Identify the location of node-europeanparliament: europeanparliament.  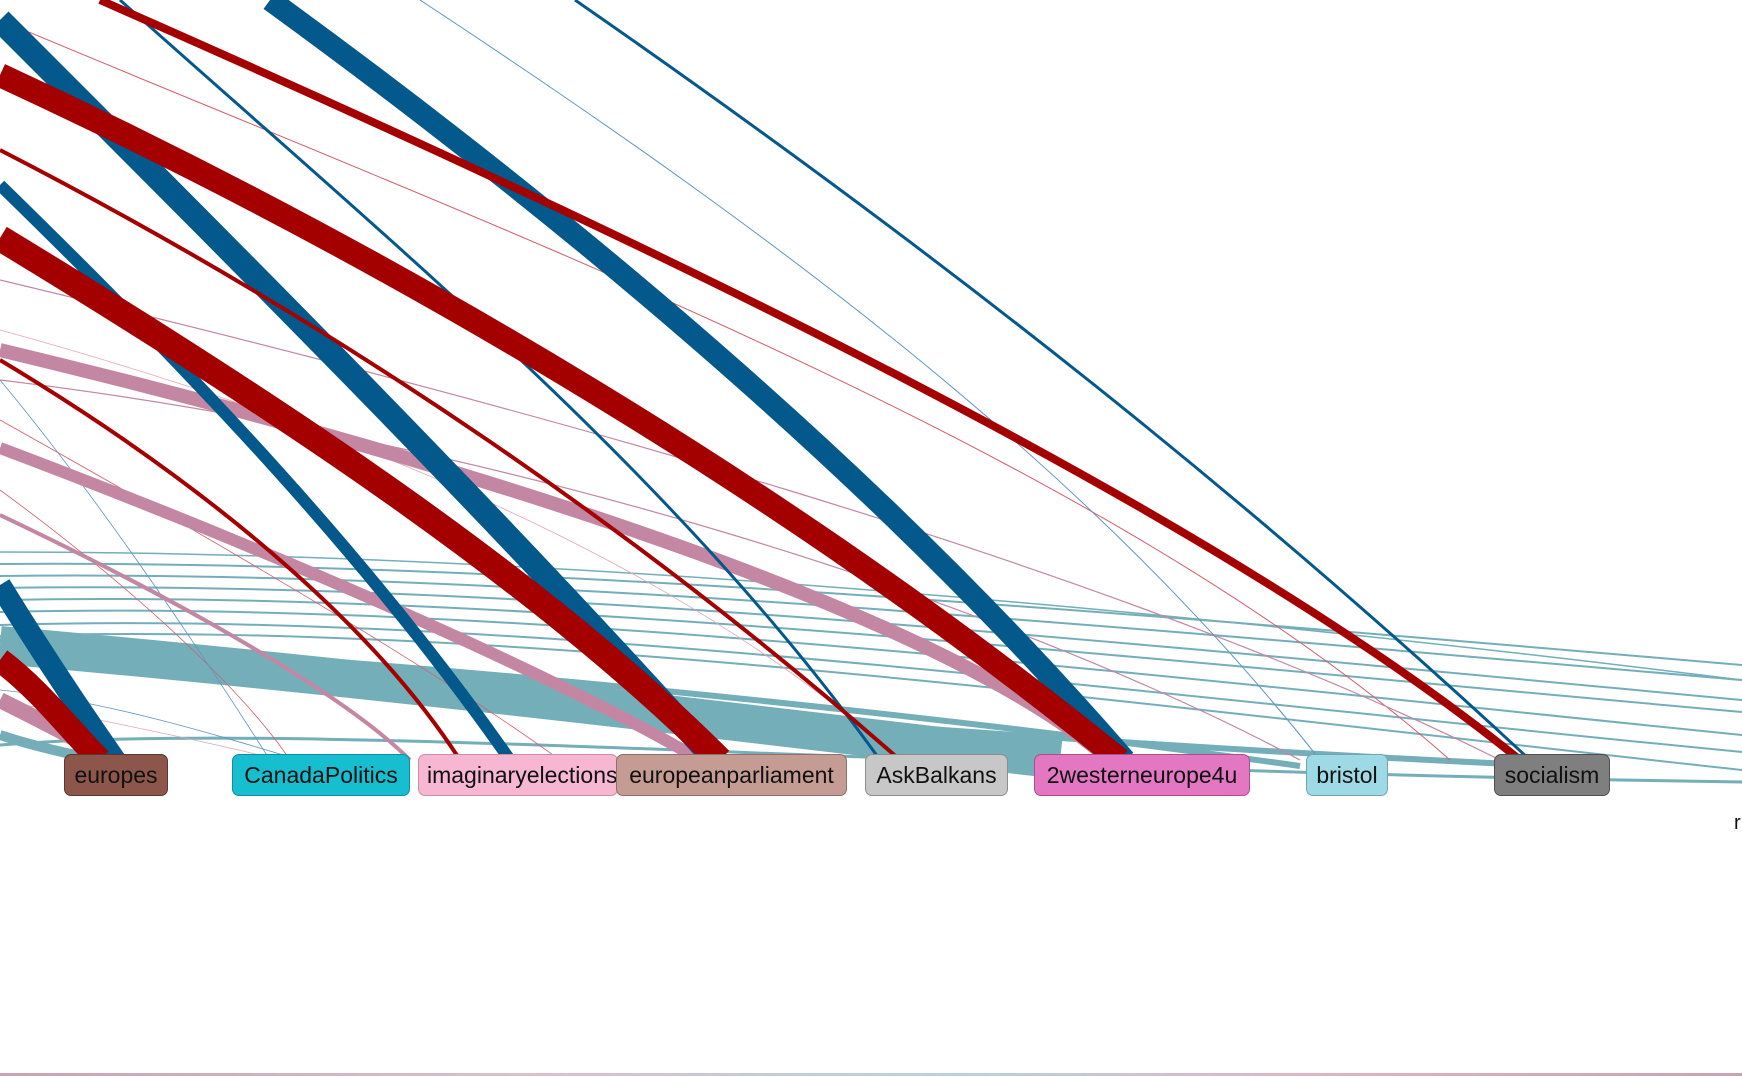
(731, 775).